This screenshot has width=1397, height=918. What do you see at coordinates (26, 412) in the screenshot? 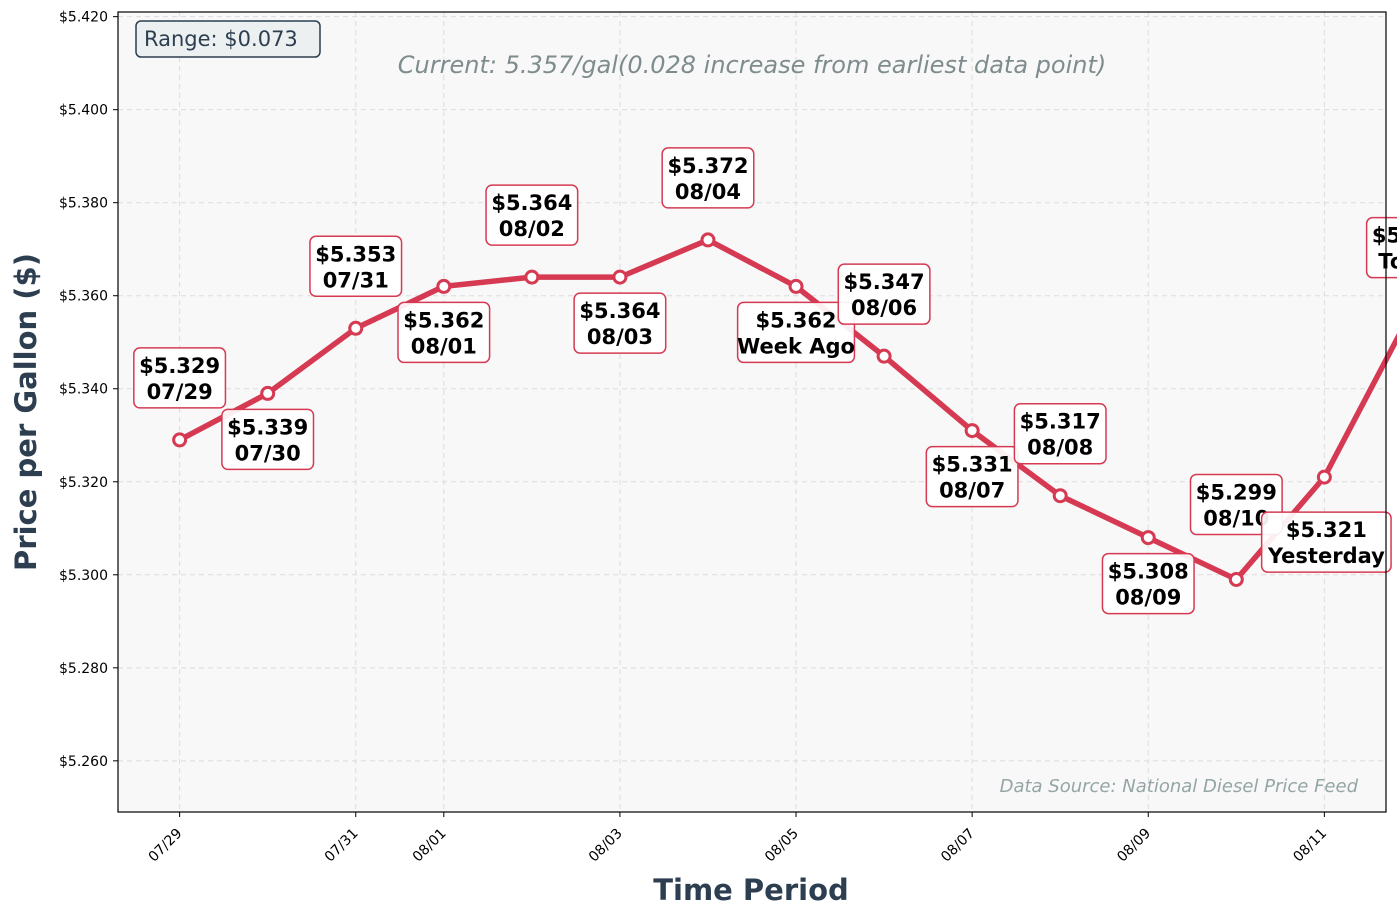
I see `y-axis-title: Price per Gallon ($)` at bounding box center [26, 412].